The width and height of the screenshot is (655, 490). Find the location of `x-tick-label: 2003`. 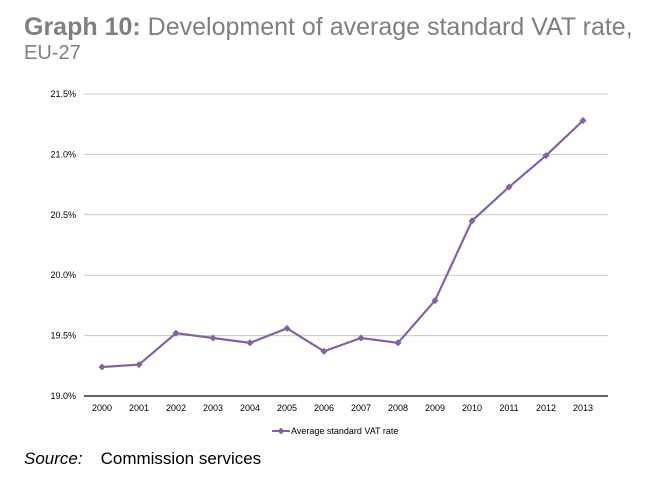

x-tick-label: 2003 is located at coordinates (213, 408).